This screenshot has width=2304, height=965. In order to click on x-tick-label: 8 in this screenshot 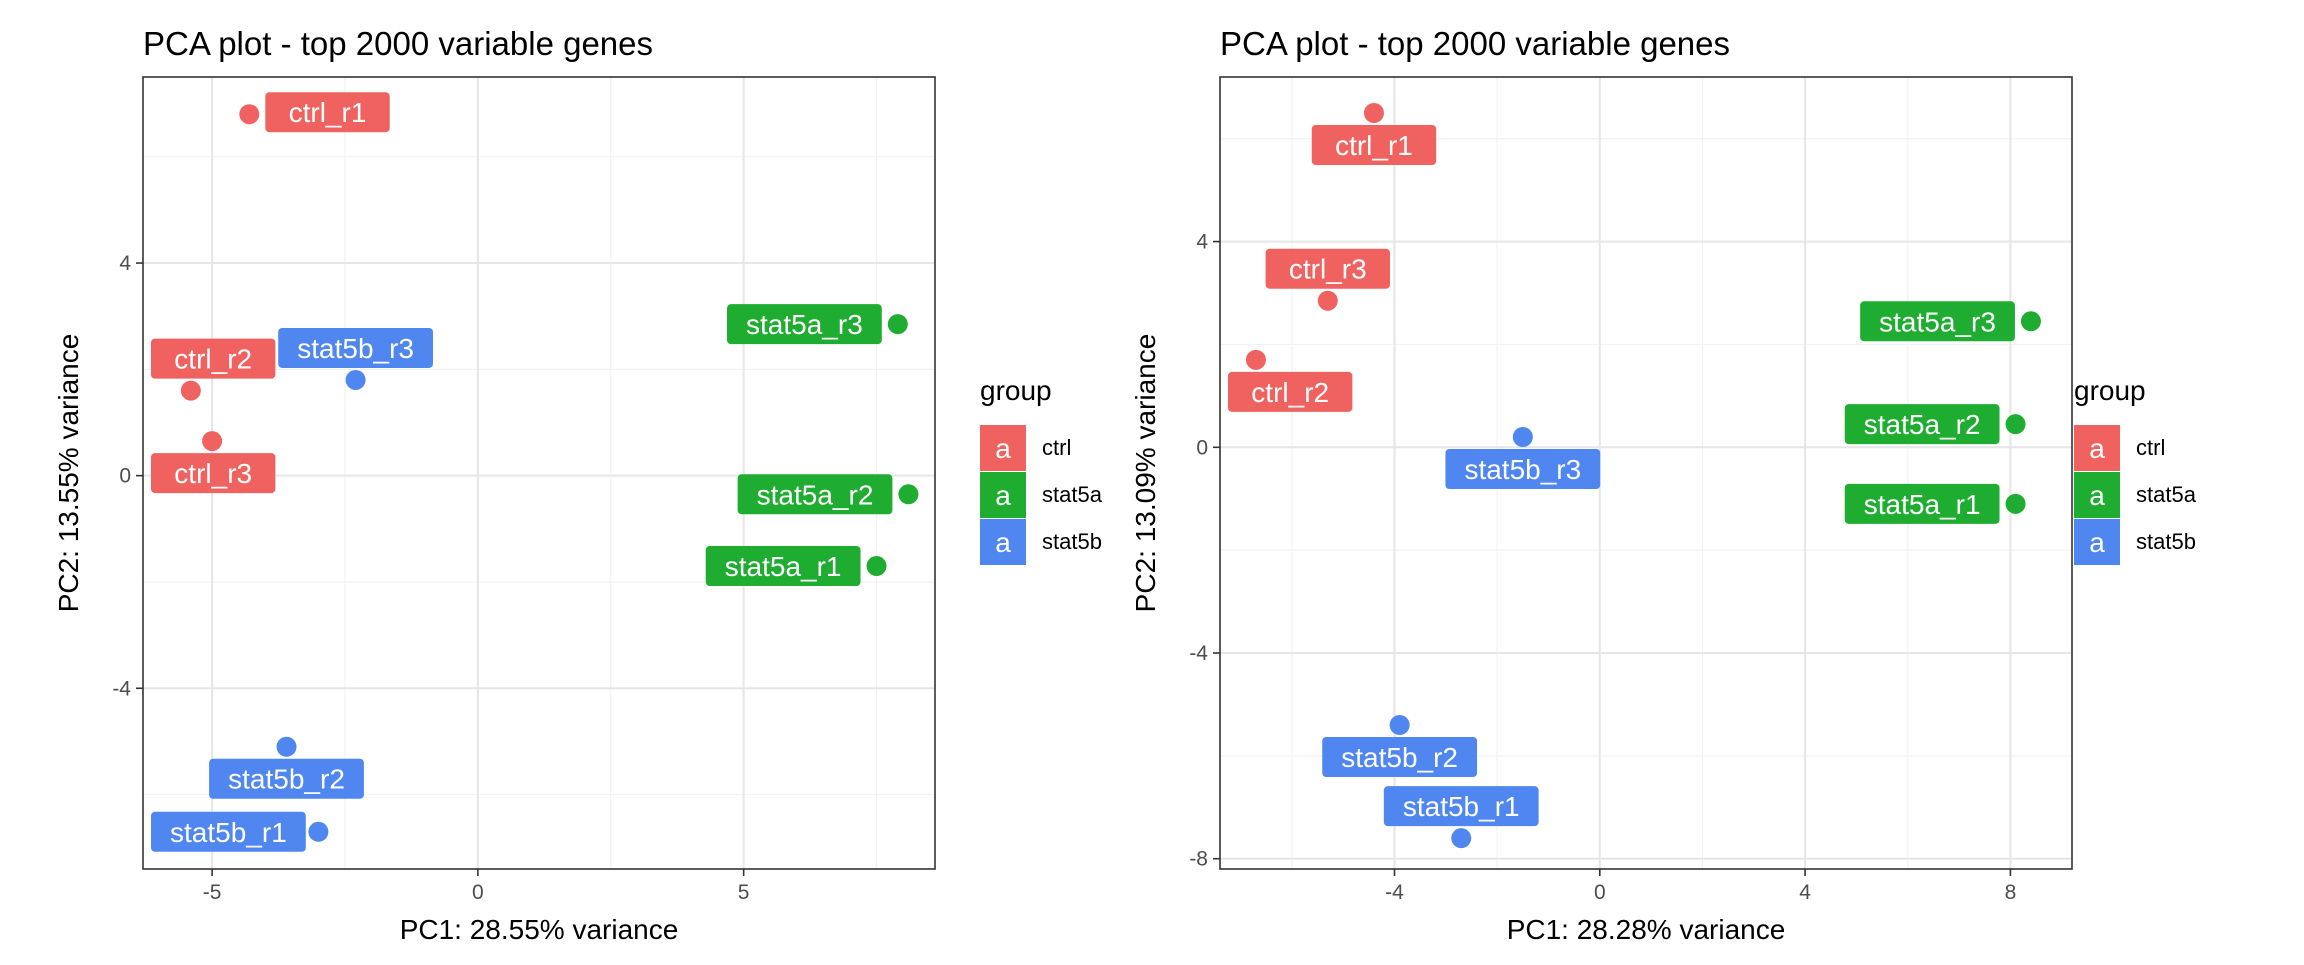, I will do `click(2011, 892)`.